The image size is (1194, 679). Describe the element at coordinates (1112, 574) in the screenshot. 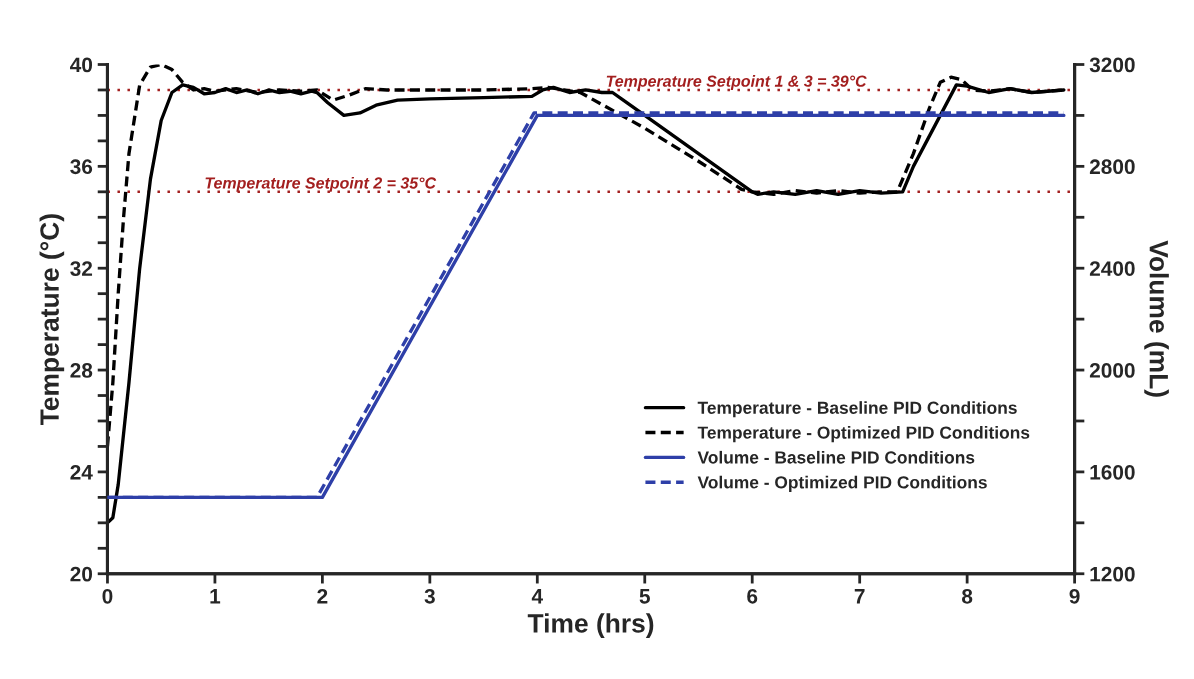

I see `y2-tick-label: 1200` at that location.